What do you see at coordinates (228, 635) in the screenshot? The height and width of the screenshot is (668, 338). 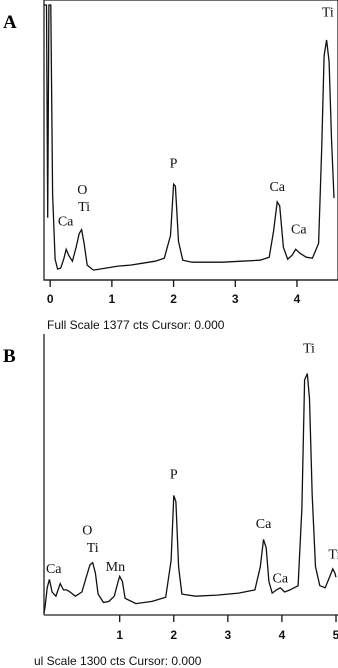 I see `panel-b-x-tick-label: 3` at bounding box center [228, 635].